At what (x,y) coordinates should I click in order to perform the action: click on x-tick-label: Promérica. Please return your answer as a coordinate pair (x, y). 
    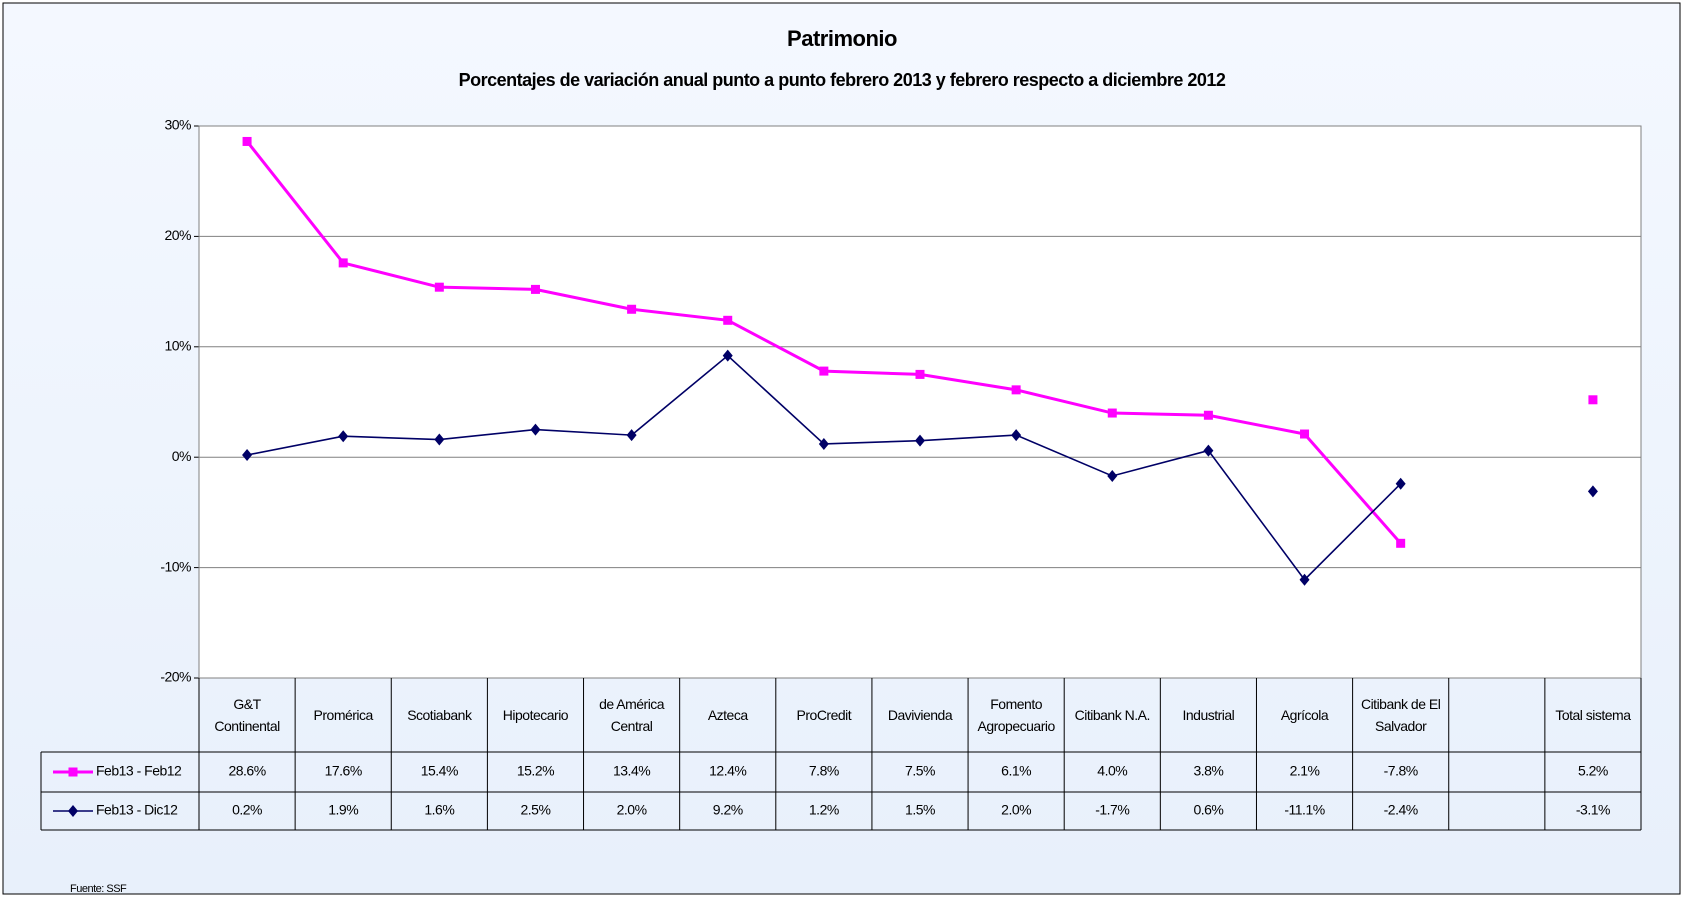
    Looking at the image, I should click on (343, 715).